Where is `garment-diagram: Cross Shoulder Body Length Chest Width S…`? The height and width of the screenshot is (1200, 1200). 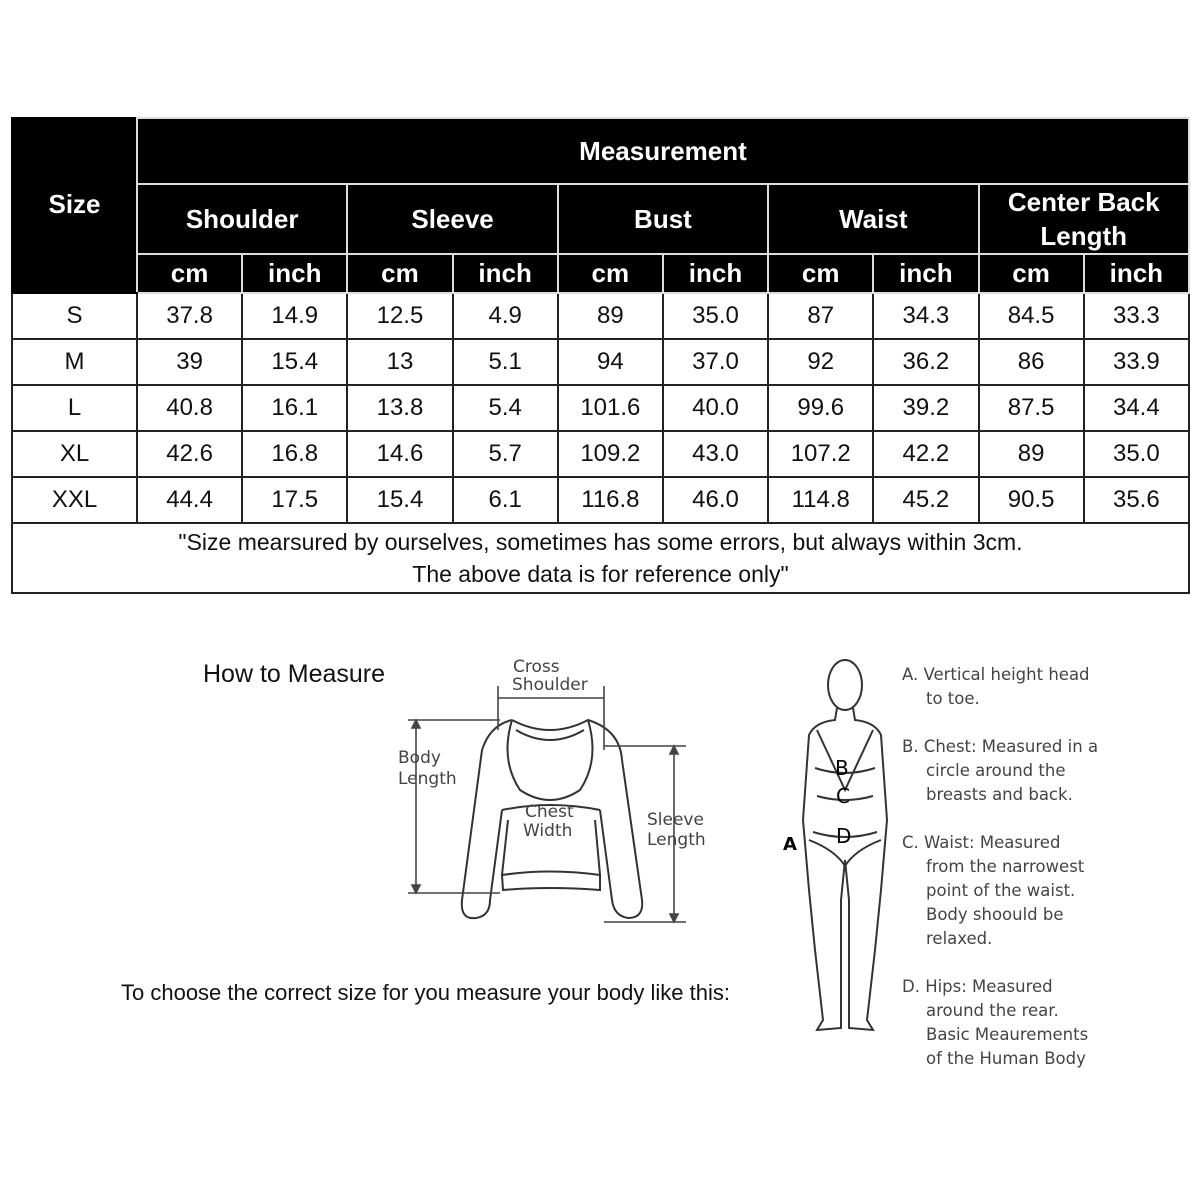
garment-diagram: Cross Shoulder Body Length Chest Width S… is located at coordinates (552, 790).